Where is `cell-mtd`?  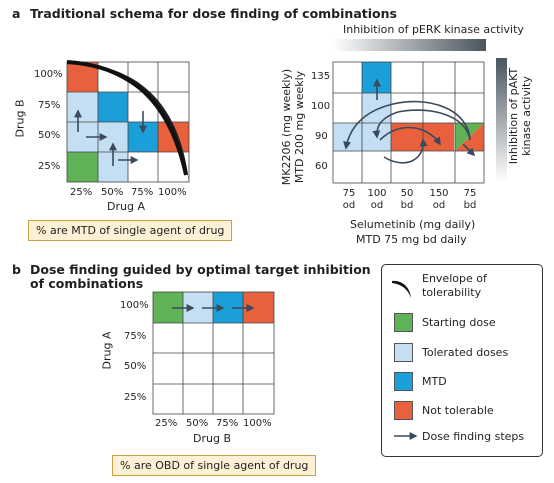 cell-mtd is located at coordinates (113, 107).